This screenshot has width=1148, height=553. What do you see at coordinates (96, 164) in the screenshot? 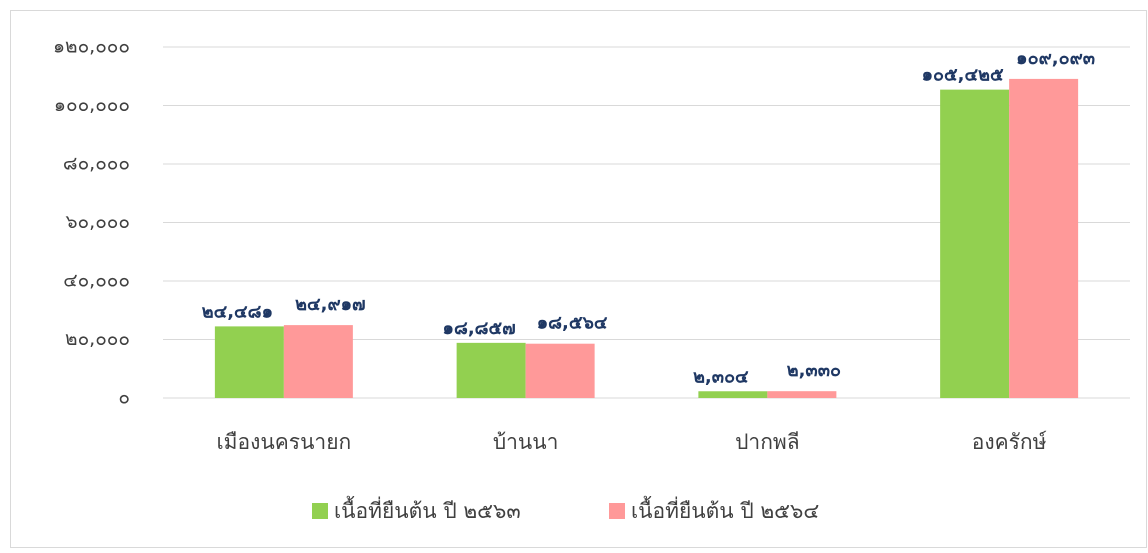
I see `y-tick-label: ๘๐,๐๐๐` at bounding box center [96, 164].